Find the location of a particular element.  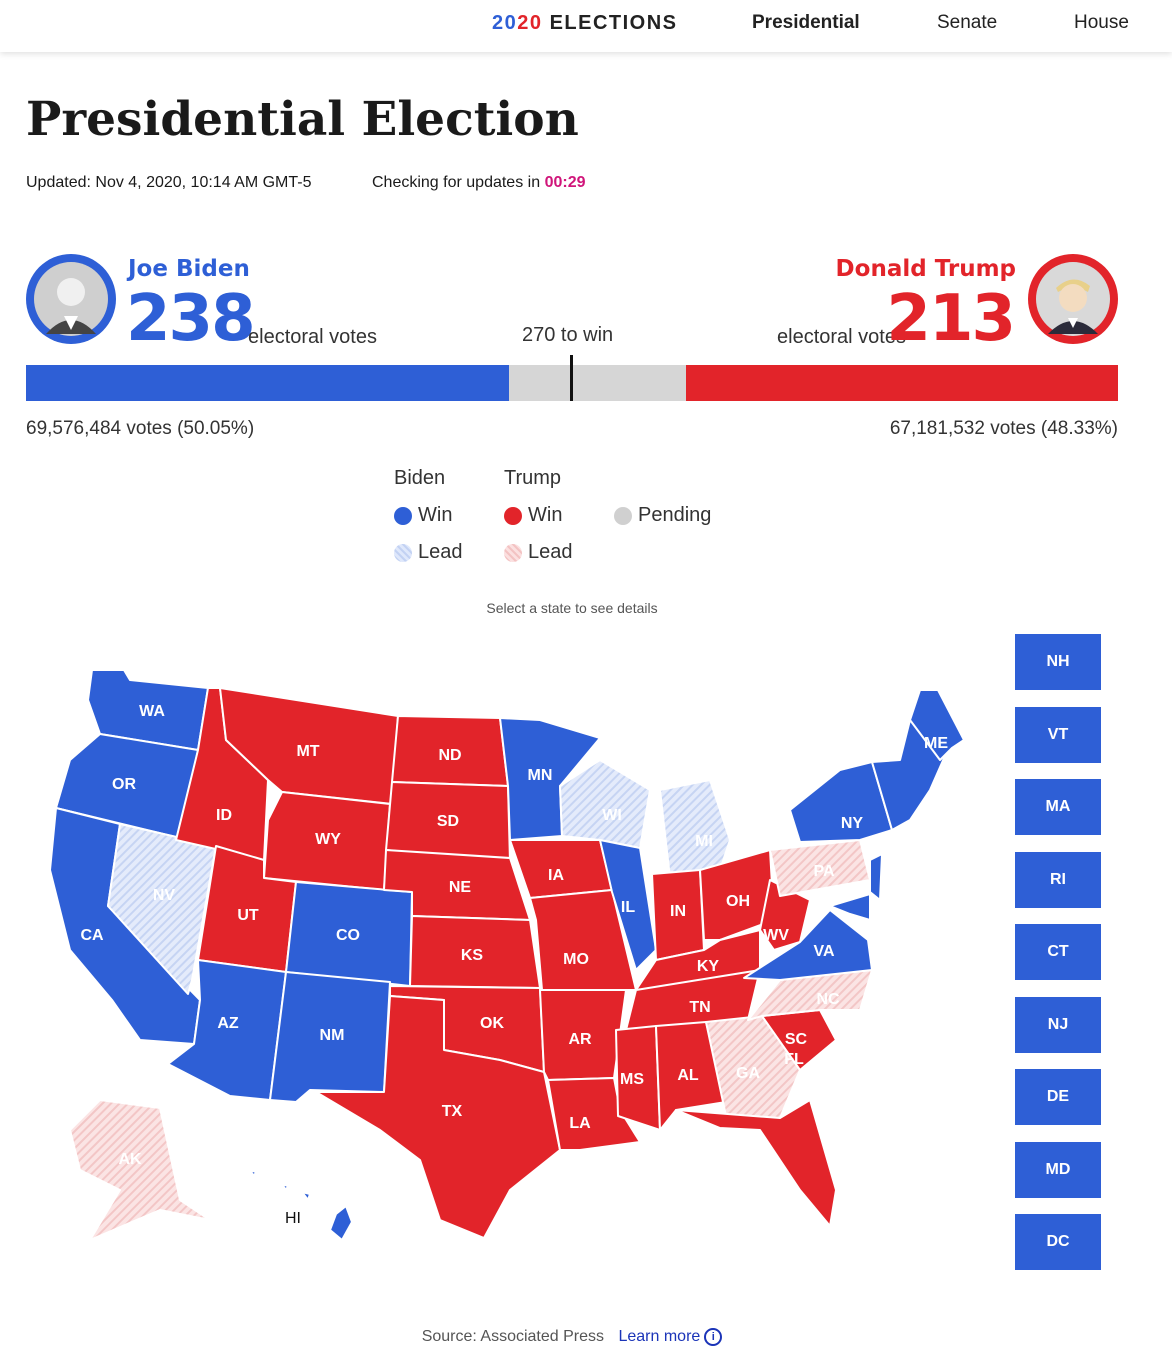

state-button-ct: CT is located at coordinates (1058, 952).